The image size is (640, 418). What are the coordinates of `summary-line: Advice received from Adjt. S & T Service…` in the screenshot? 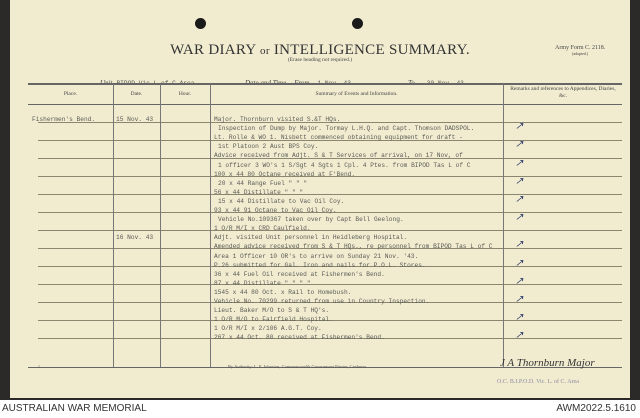 It's located at (338, 156).